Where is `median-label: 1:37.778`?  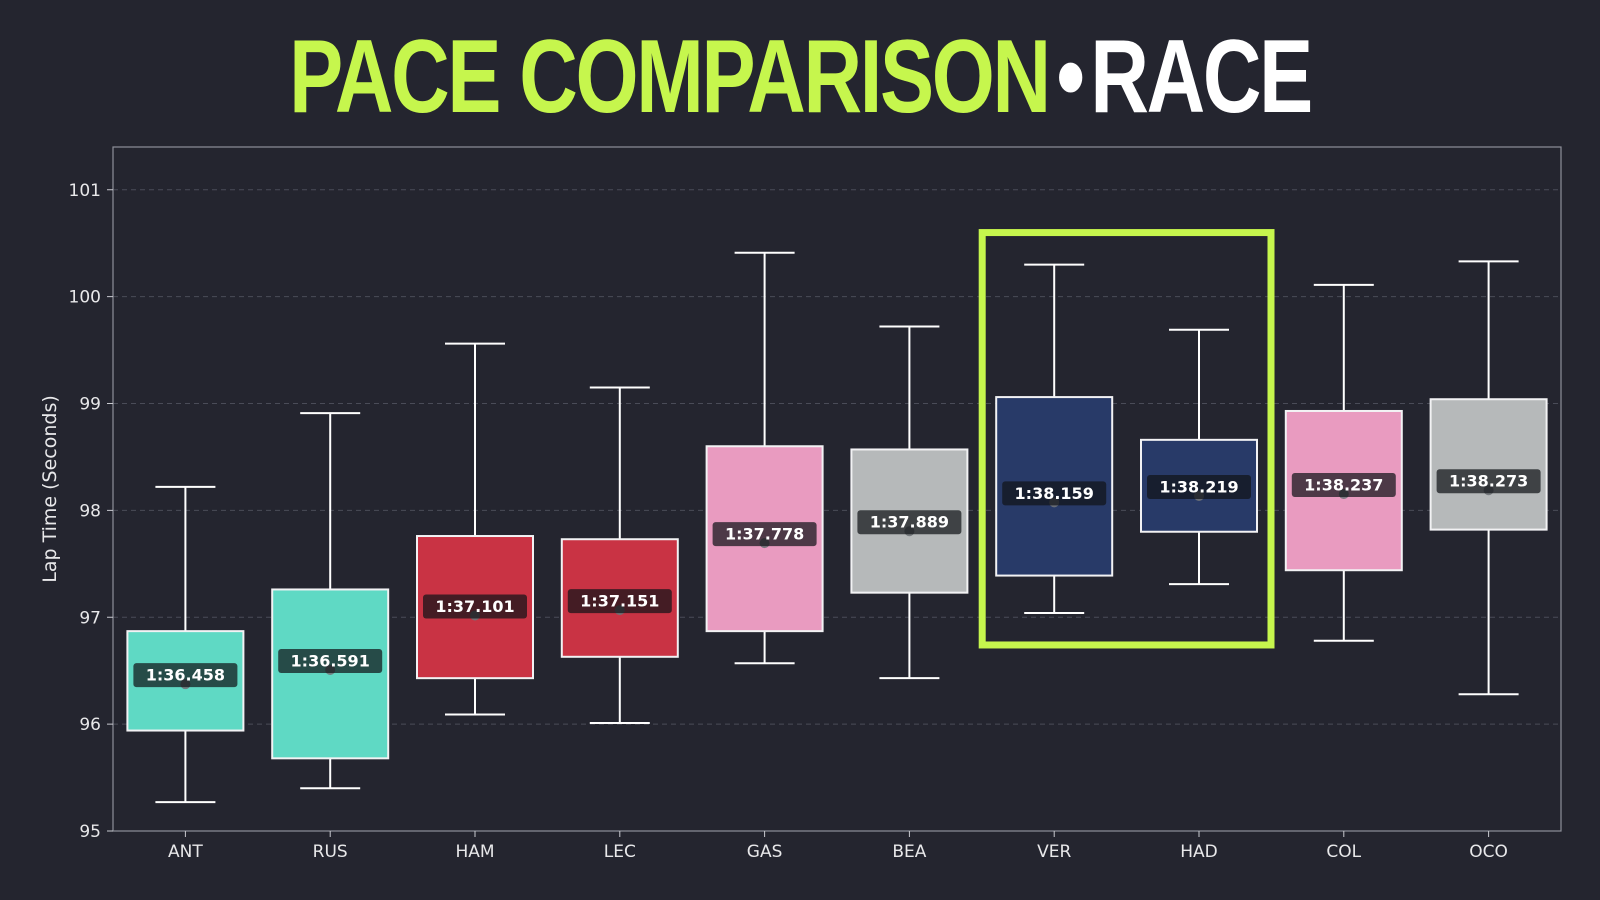
median-label: 1:37.778 is located at coordinates (764, 534).